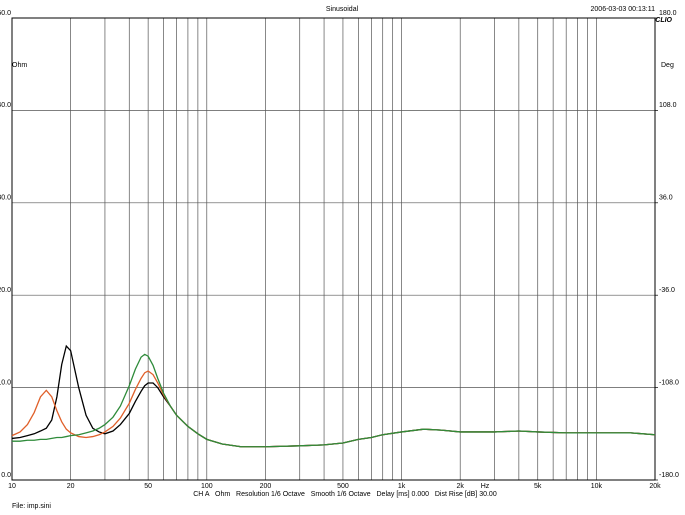 The image size is (685, 515). I want to click on y-axis-label: Ohm, so click(19, 65).